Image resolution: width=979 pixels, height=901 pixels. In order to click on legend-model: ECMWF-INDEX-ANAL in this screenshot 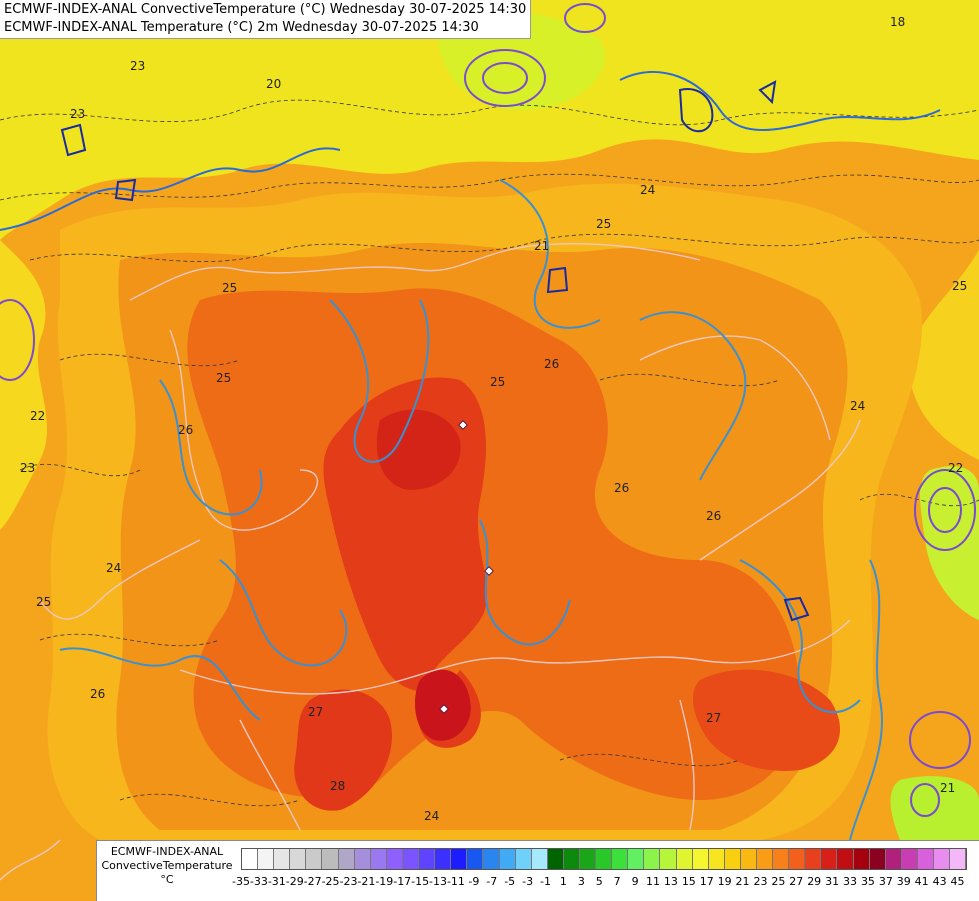, I will do `click(167, 851)`.